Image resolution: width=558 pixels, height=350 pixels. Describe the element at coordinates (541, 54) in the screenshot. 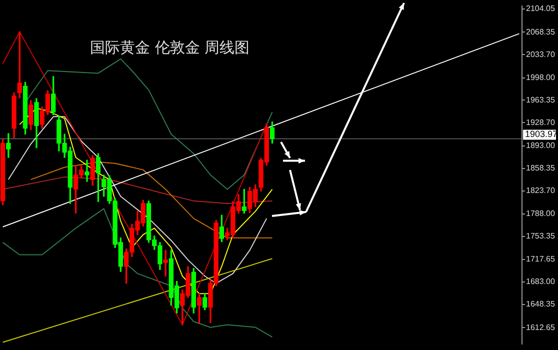

I see `y-tick-label: 2033.70` at that location.